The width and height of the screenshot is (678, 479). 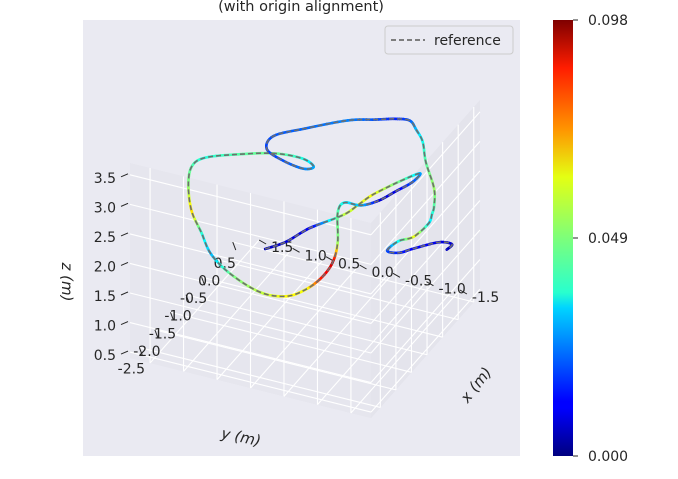 What do you see at coordinates (105, 179) in the screenshot?
I see `z-tick-label: 3.5` at bounding box center [105, 179].